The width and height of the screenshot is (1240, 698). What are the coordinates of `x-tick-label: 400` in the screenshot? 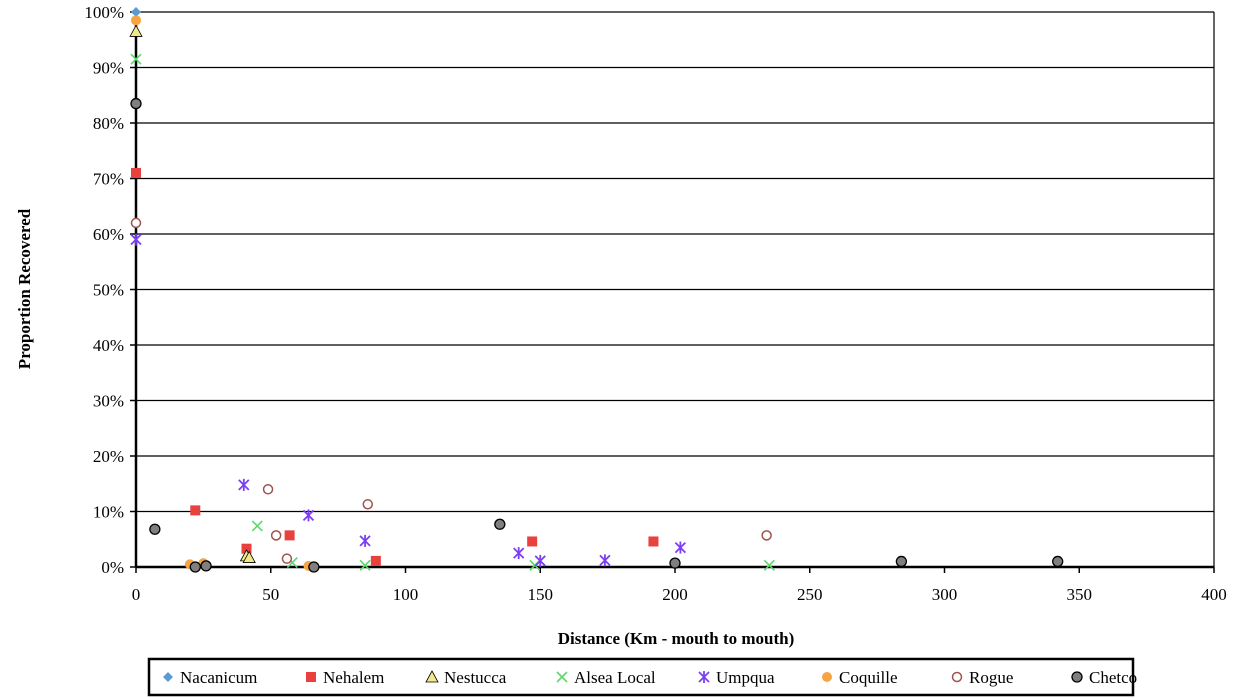 It's located at (1214, 594).